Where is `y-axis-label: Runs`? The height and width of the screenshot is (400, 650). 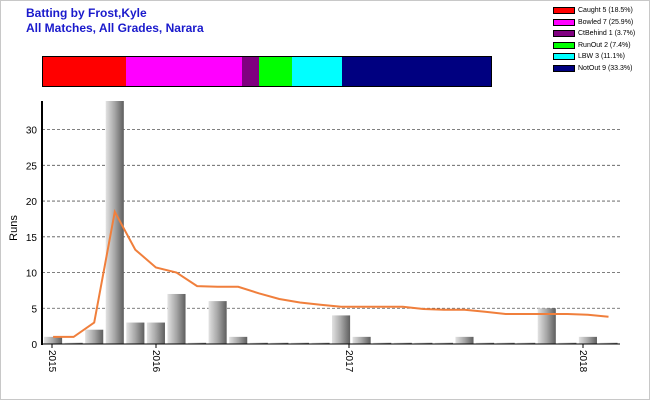 y-axis-label: Runs is located at coordinates (14, 228).